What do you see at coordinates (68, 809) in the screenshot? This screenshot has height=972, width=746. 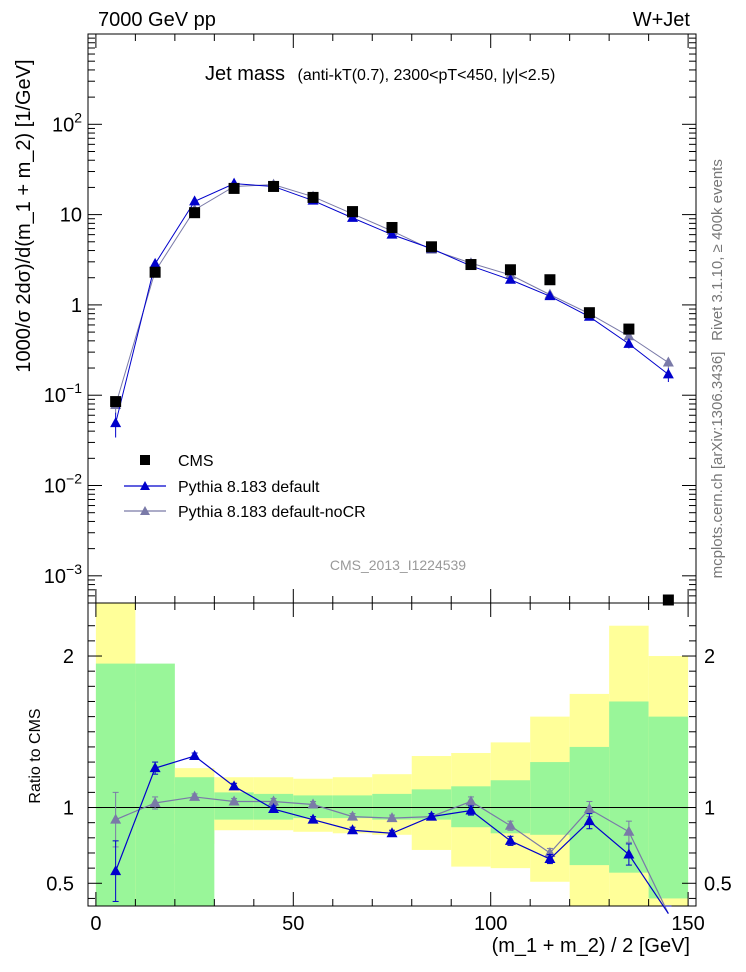 I see `ratio-ytick-label-1: 1` at bounding box center [68, 809].